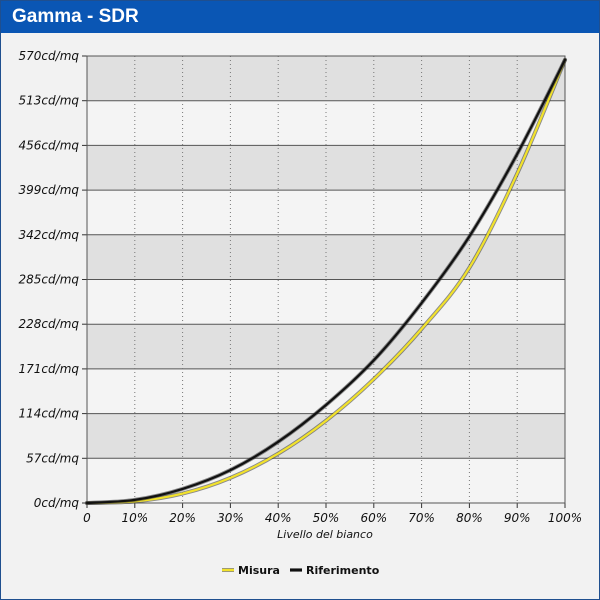  Describe the element at coordinates (49, 101) in the screenshot. I see `y-tick-label: 513cd/mq` at that location.